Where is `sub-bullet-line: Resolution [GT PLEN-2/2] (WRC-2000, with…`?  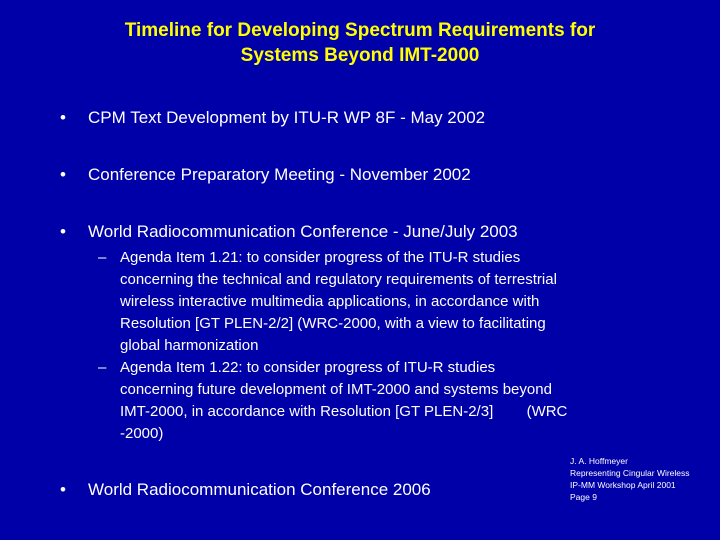 sub-bullet-line: Resolution [GT PLEN-2/2] (WRC-2000, with… is located at coordinates (333, 323).